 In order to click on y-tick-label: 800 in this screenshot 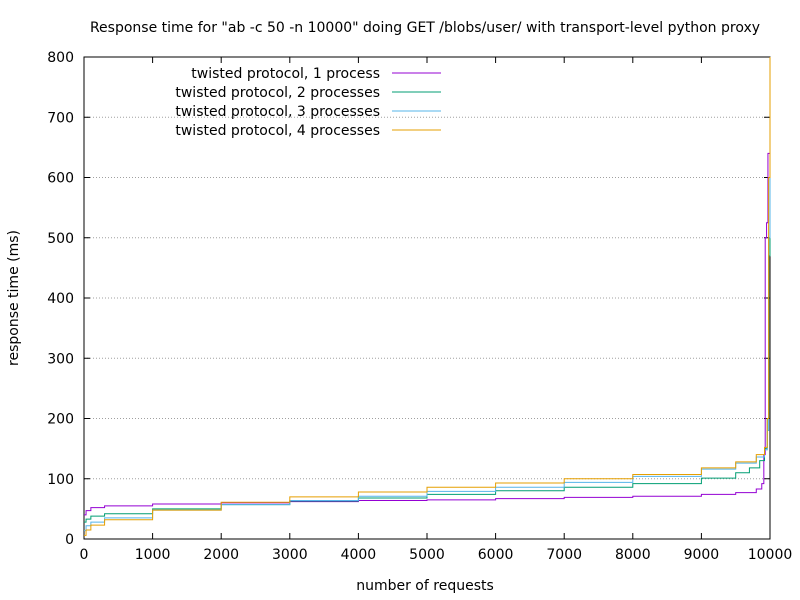, I will do `click(60, 58)`.